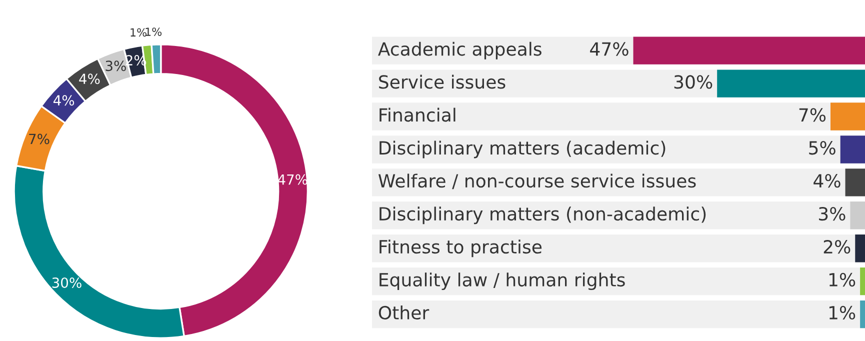  Describe the element at coordinates (822, 148) in the screenshot. I see `data-label: 5%` at that location.